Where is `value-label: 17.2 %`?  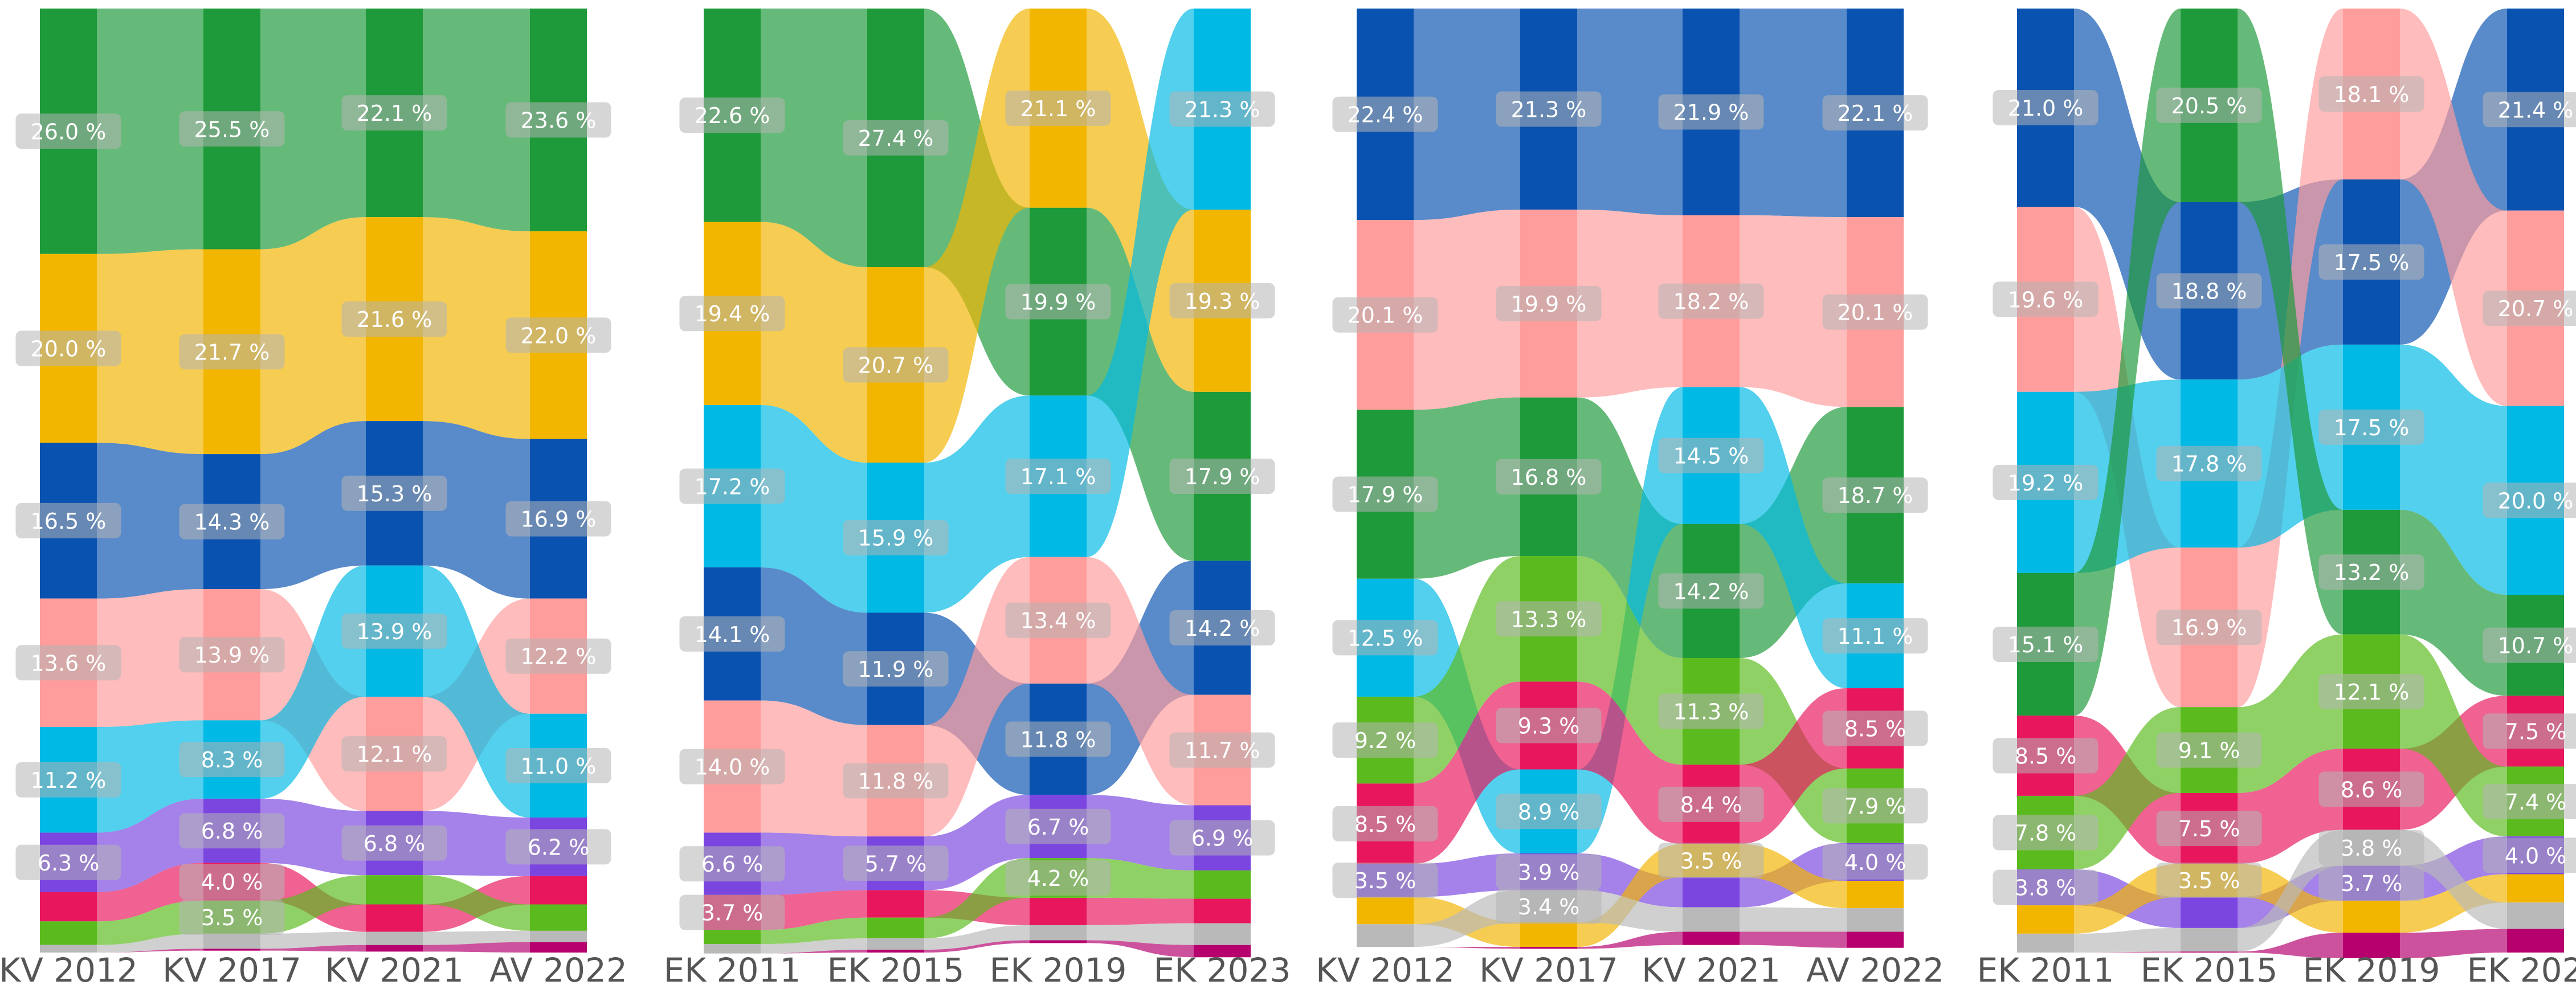 value-label: 17.2 % is located at coordinates (733, 486).